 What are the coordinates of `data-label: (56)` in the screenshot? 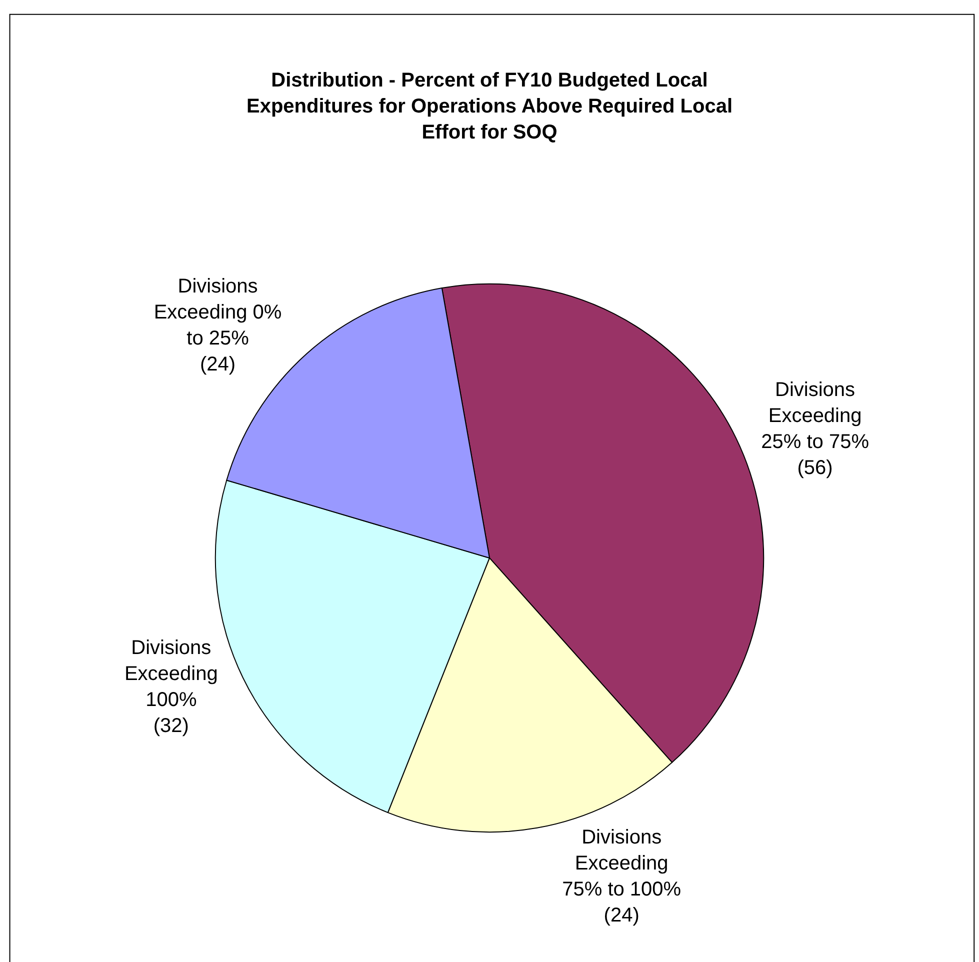 It's located at (815, 467).